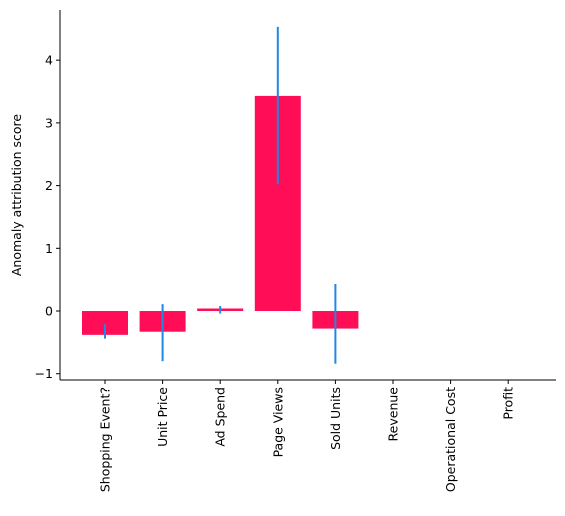 This screenshot has height=516, width=565. Describe the element at coordinates (277, 422) in the screenshot. I see `x-tick-label-3: Page Views` at that location.